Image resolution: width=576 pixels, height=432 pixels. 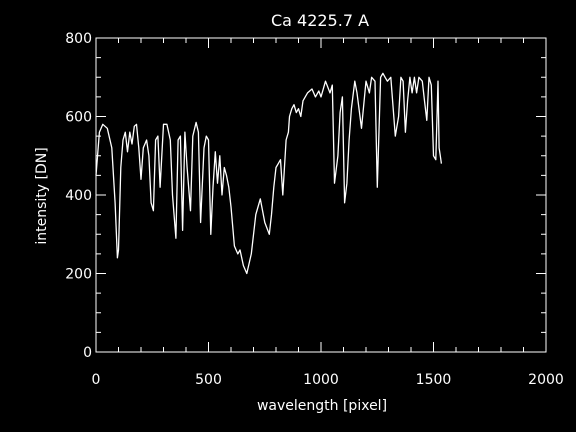 I want to click on y-tick-label: 800, so click(x=78, y=39).